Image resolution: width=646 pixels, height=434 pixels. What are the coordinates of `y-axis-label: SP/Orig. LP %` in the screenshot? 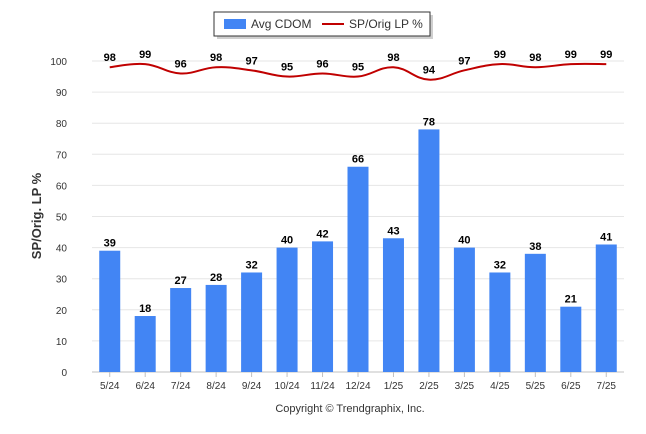 It's located at (36, 215).